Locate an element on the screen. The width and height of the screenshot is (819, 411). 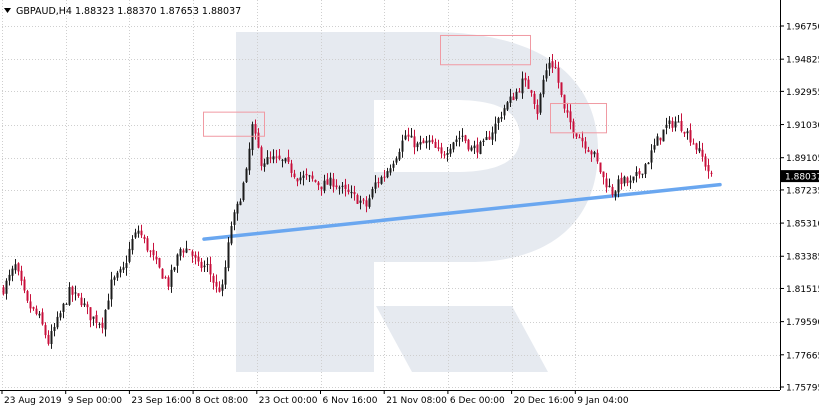
x-tick-label: 6 Dec 00:00 is located at coordinates (477, 401).